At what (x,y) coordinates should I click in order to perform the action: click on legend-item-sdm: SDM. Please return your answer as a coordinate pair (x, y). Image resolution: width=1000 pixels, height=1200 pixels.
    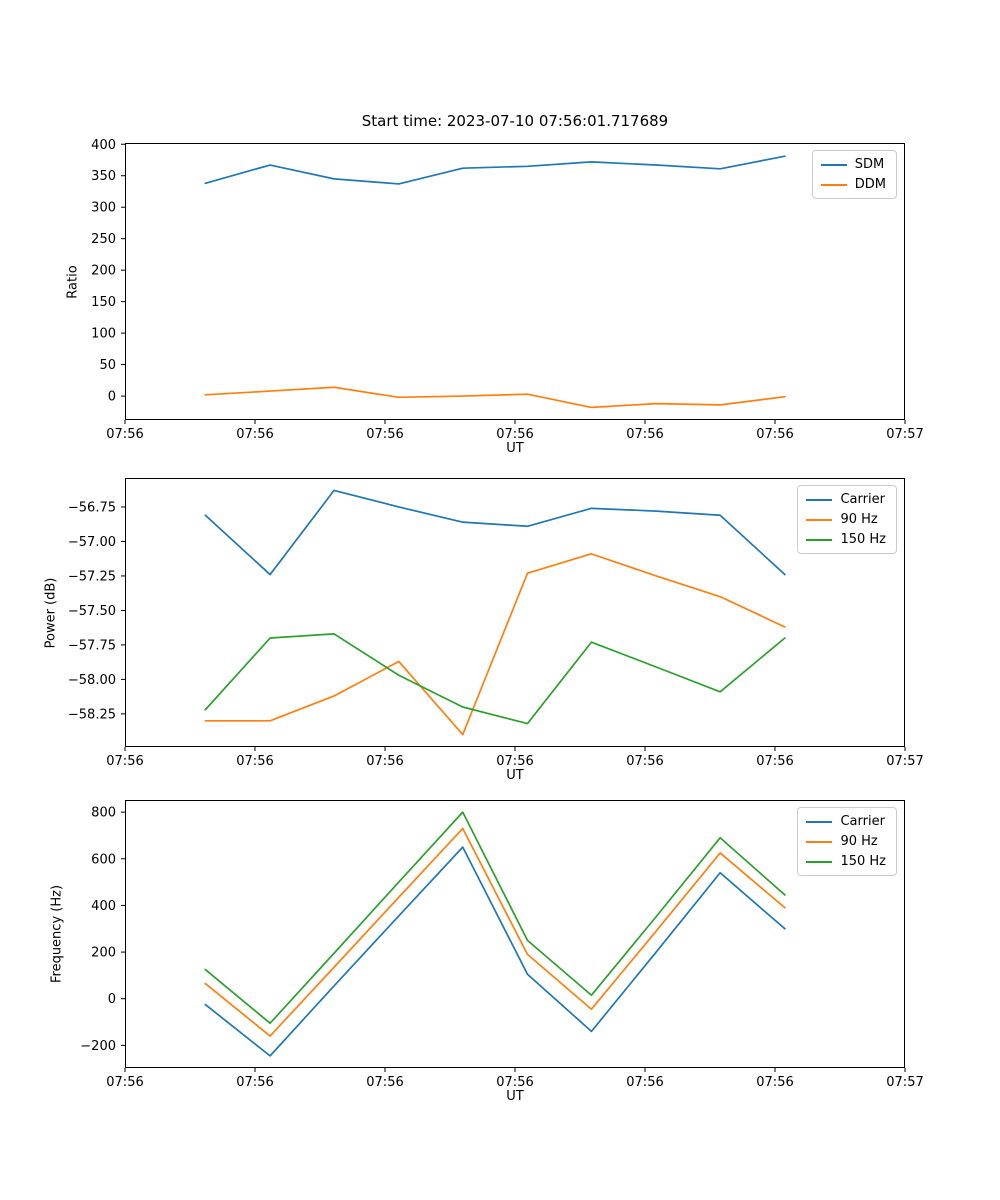
    Looking at the image, I should click on (853, 164).